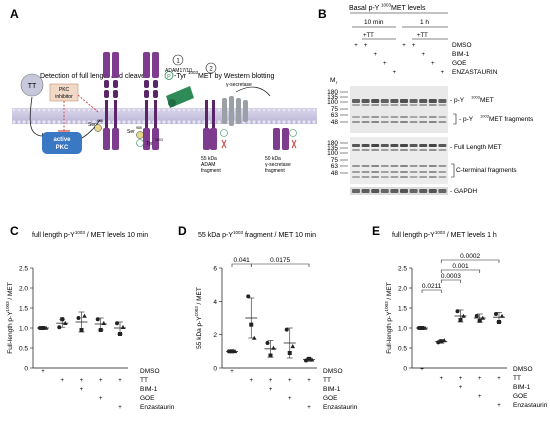  What do you see at coordinates (332, 80) in the screenshot?
I see `mr-label: M` at bounding box center [332, 80].